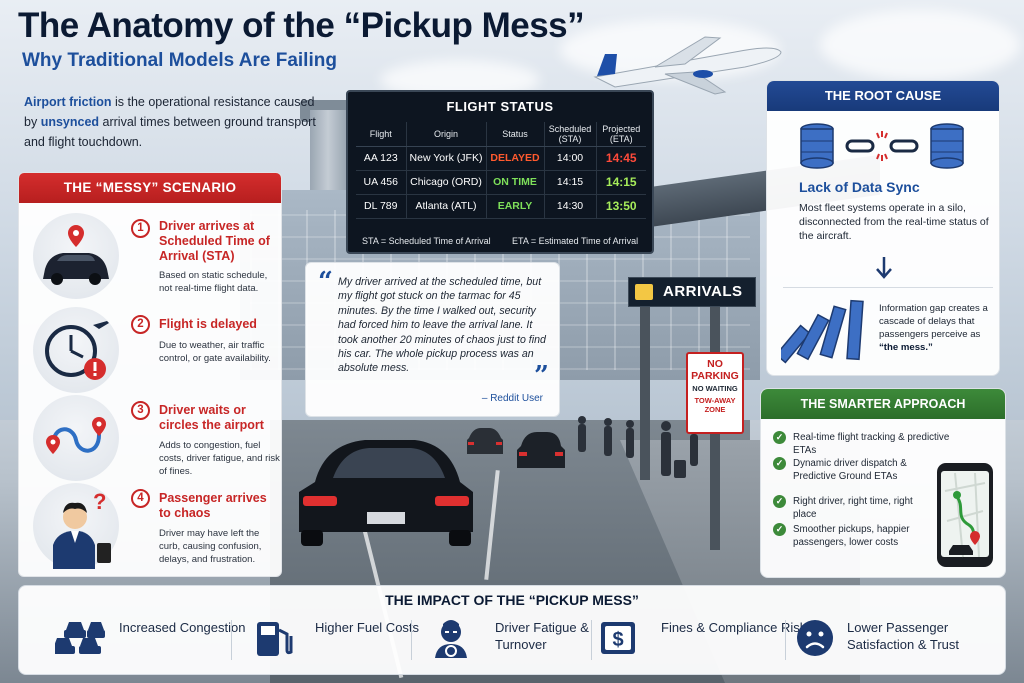 The image size is (1024, 683). What do you see at coordinates (645, 390) in the screenshot?
I see `canopy-pillar` at bounding box center [645, 390].